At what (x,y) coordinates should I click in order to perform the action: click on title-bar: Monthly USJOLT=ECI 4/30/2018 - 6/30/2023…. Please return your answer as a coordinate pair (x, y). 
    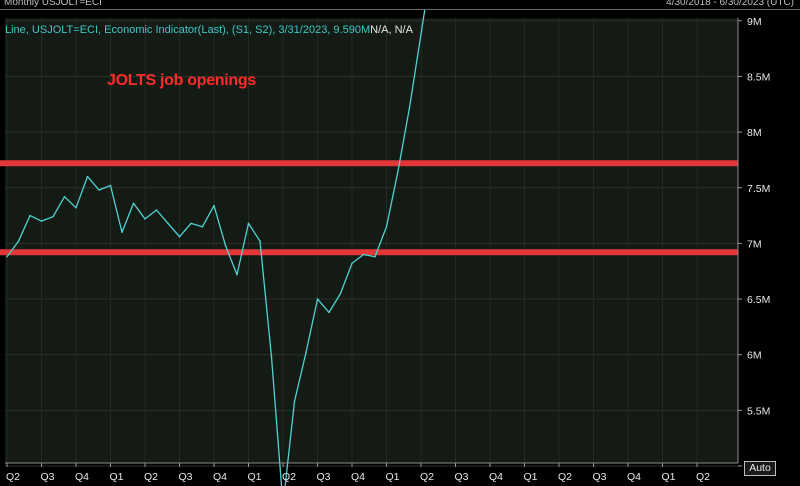
    Looking at the image, I should click on (400, 4).